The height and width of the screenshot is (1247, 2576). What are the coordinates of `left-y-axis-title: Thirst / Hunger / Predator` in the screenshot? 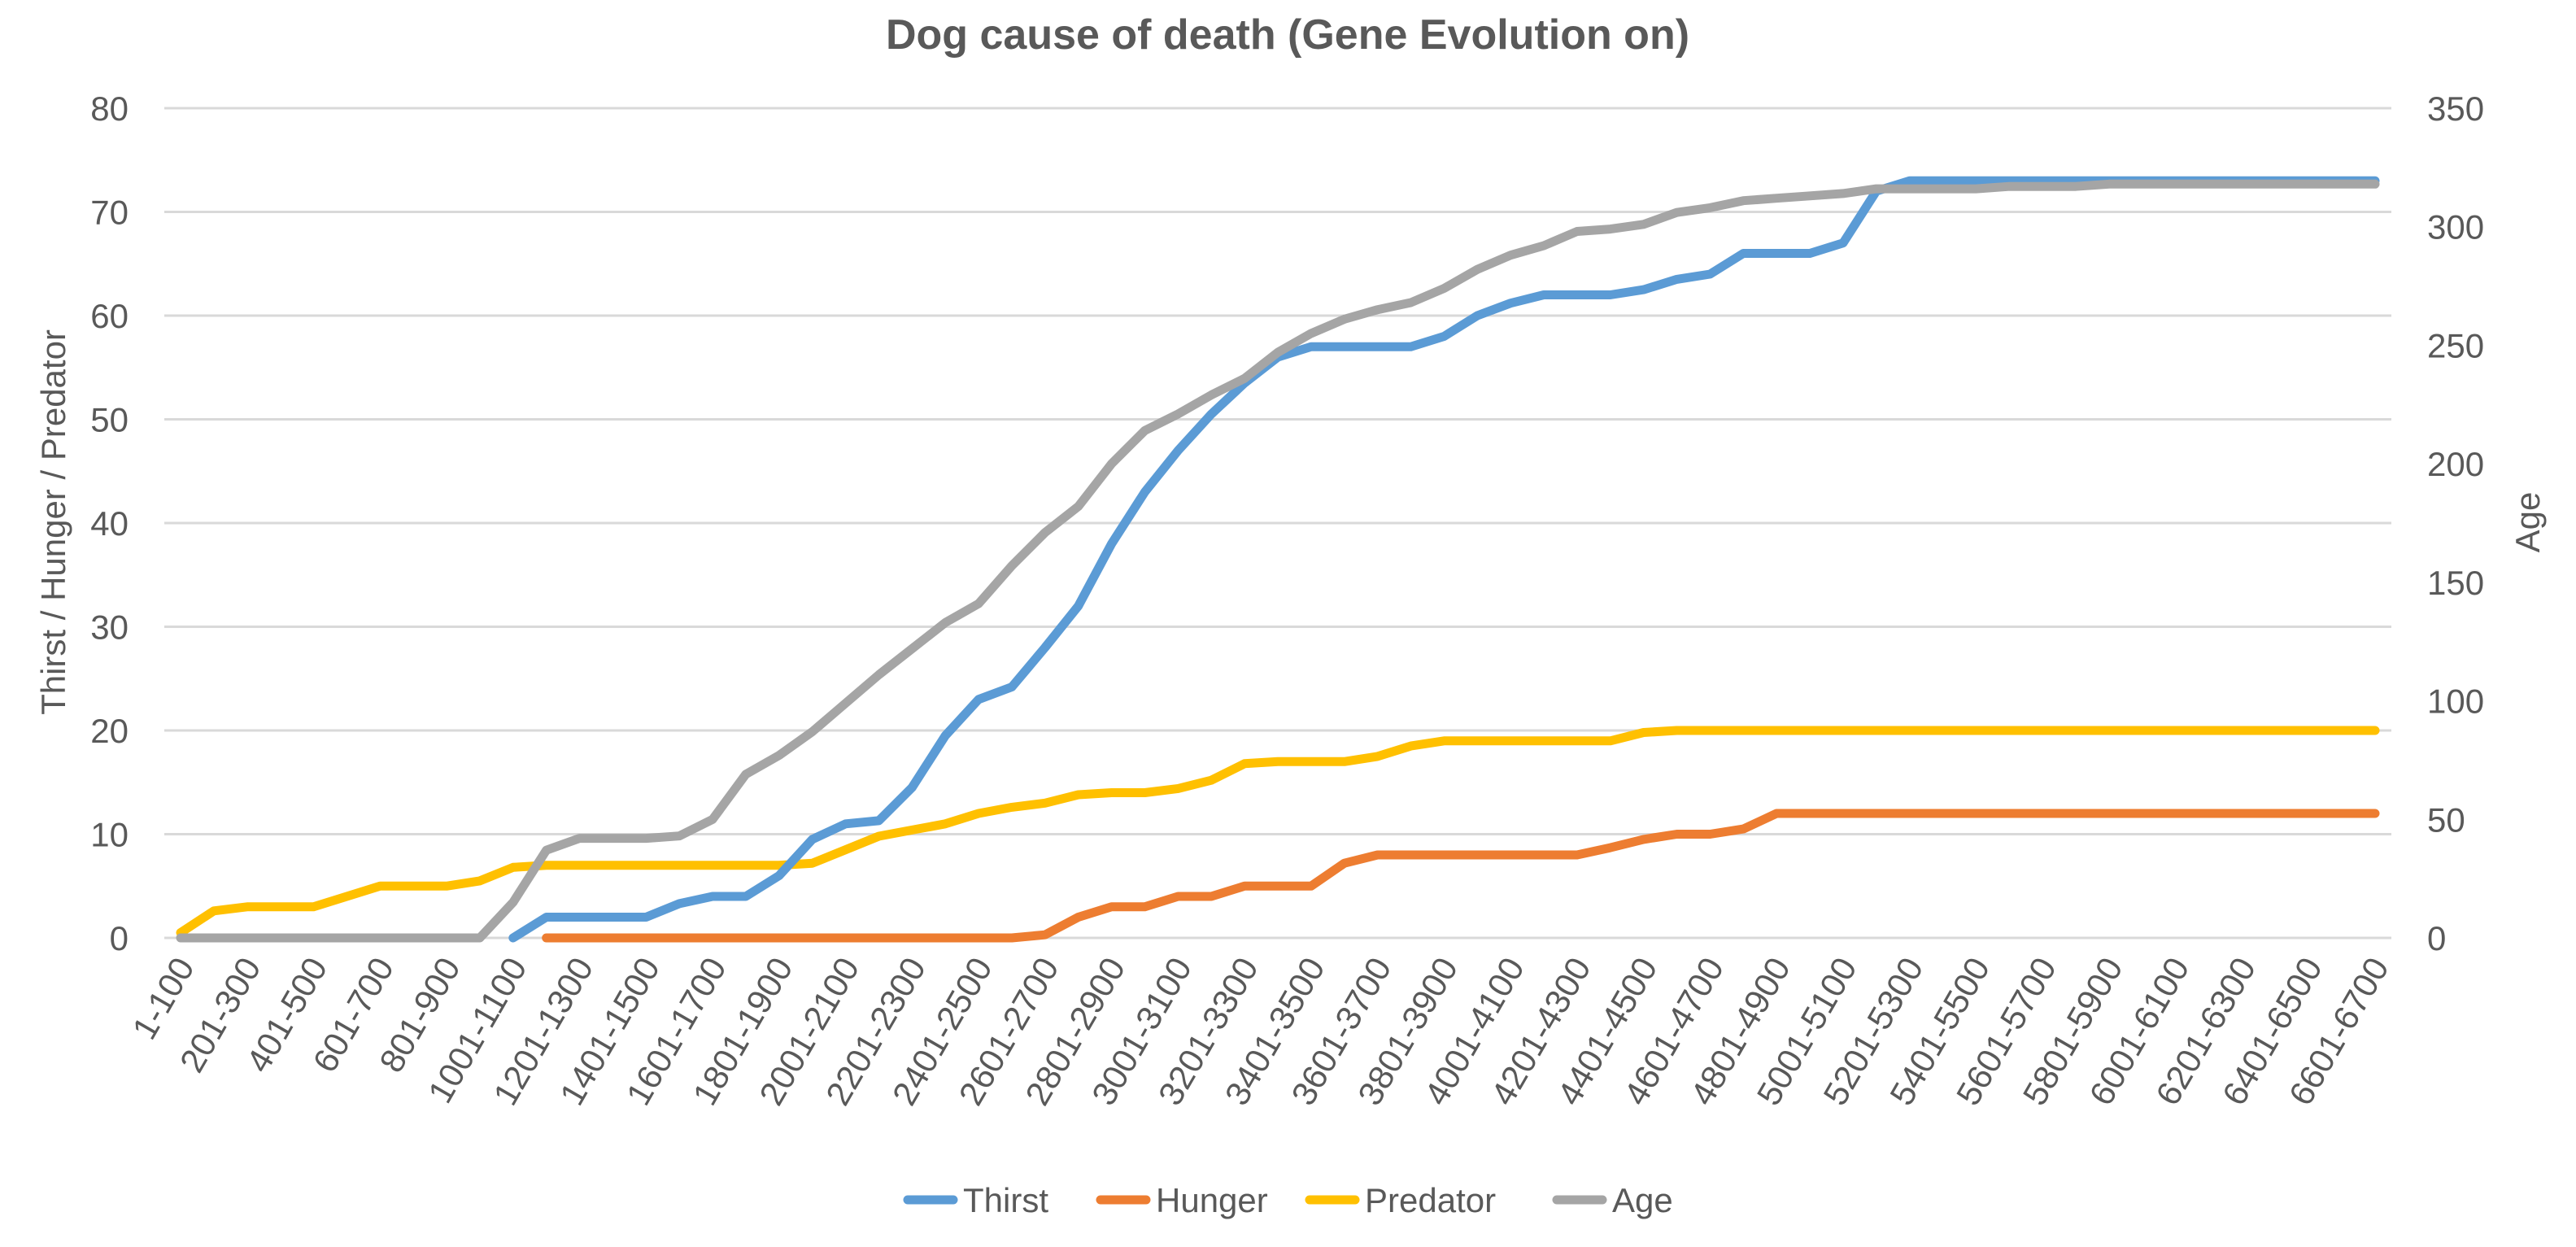 It's located at (53, 522).